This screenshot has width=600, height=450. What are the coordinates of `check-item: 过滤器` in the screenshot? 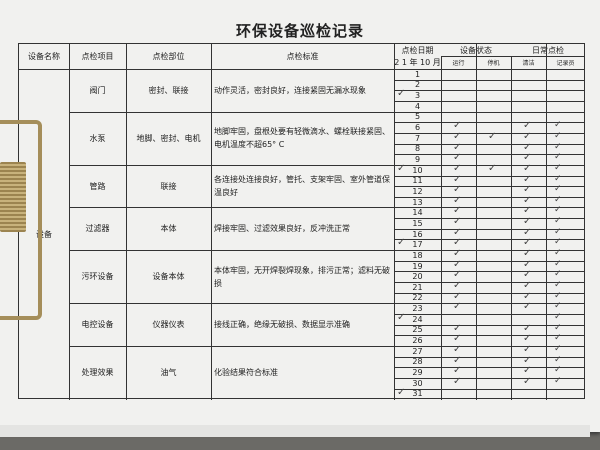 It's located at (97, 229).